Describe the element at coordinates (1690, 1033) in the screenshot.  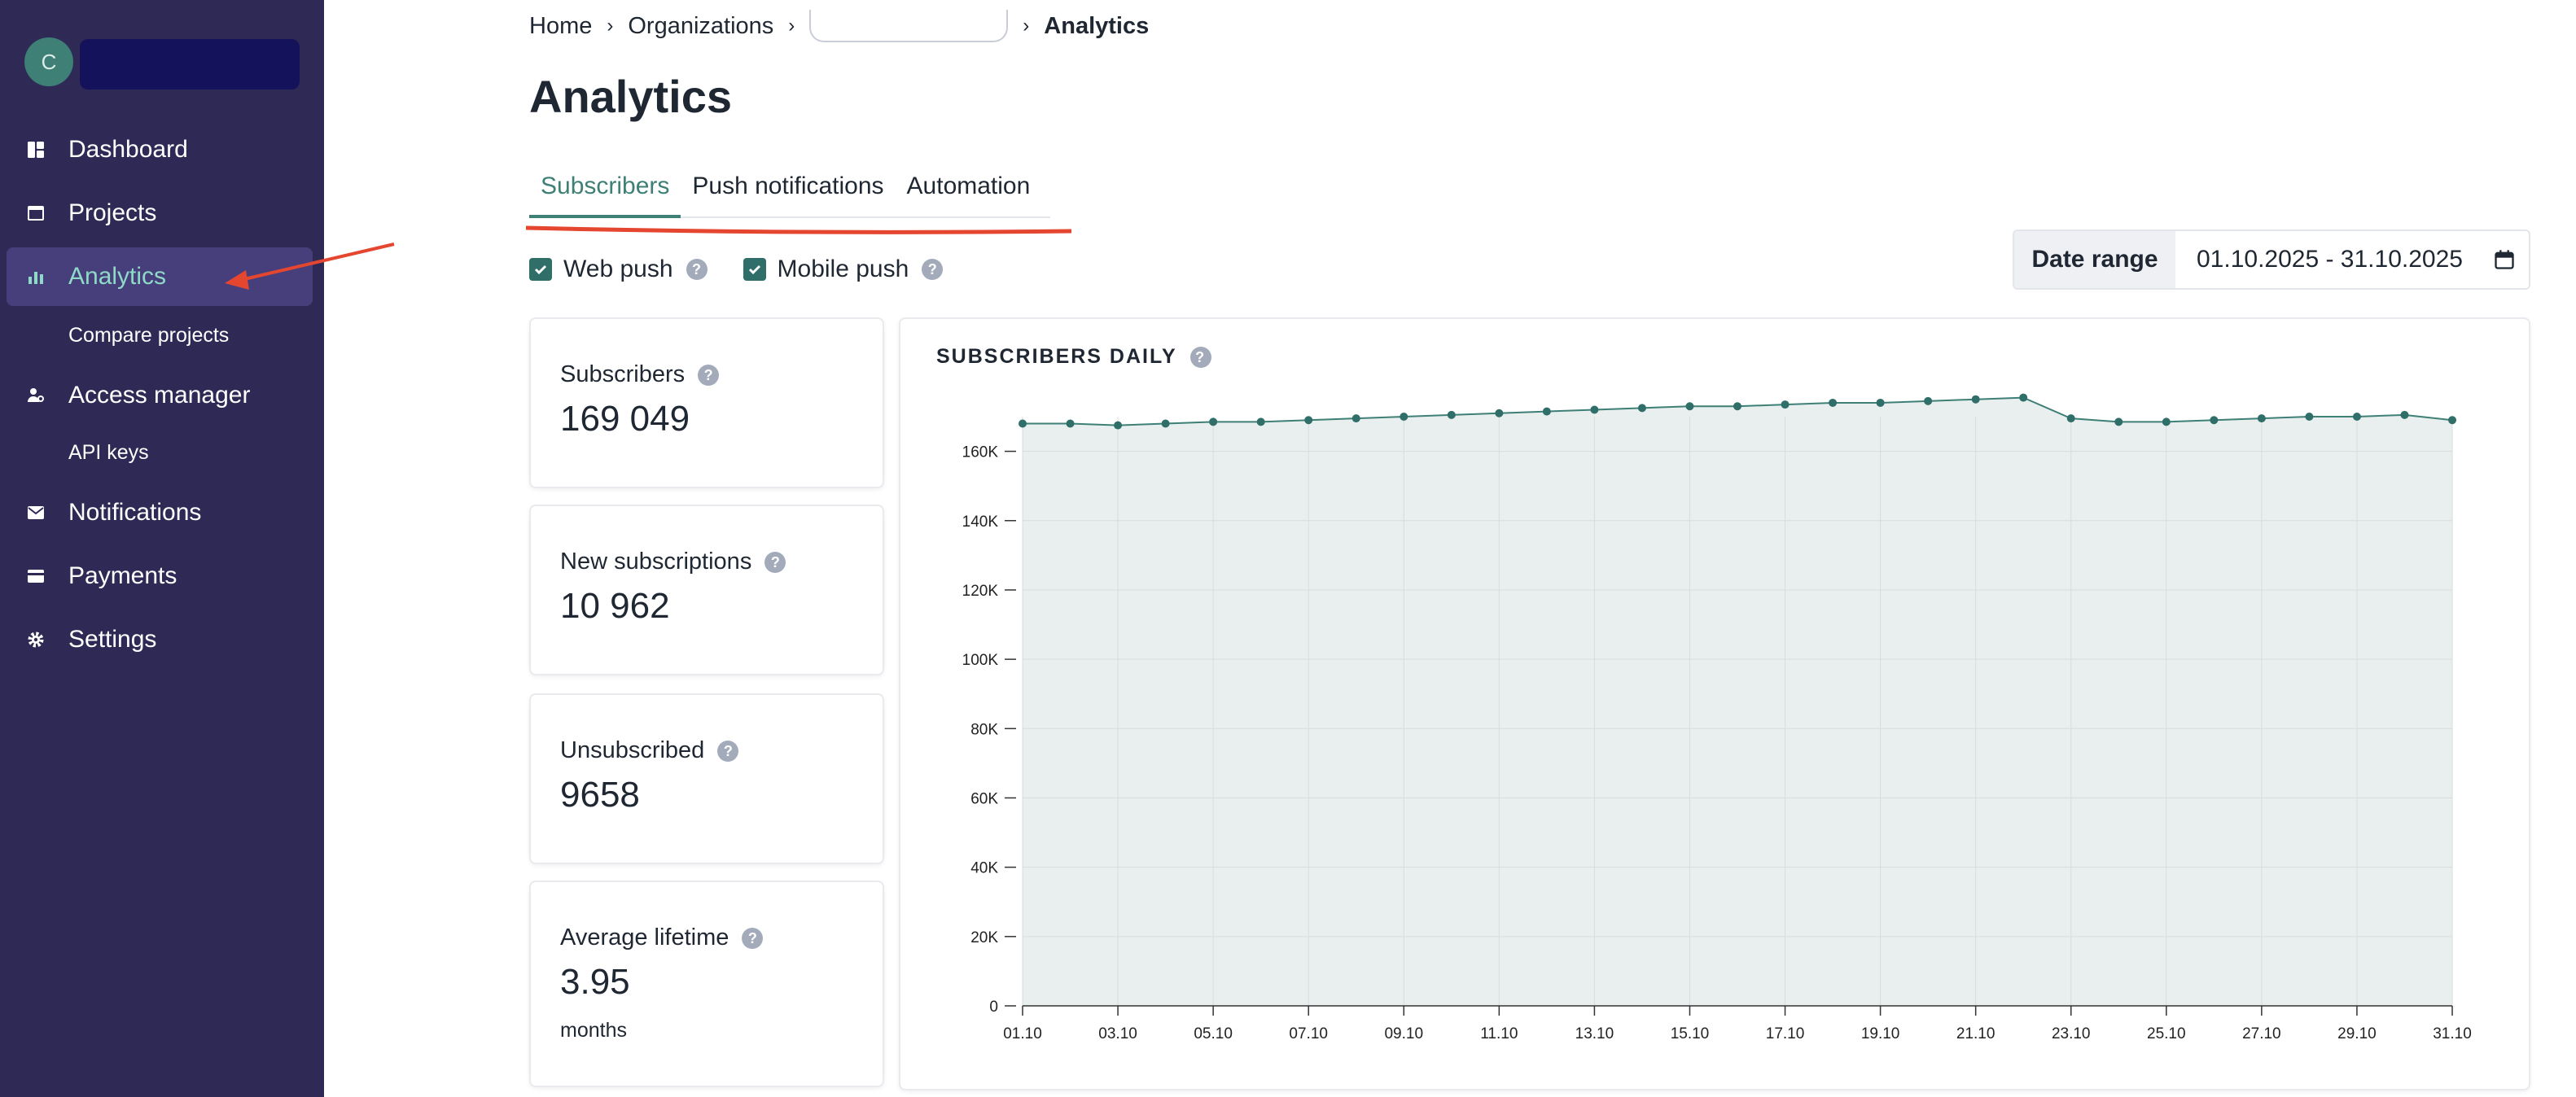
I see `x-tick-label: 15.10` at that location.